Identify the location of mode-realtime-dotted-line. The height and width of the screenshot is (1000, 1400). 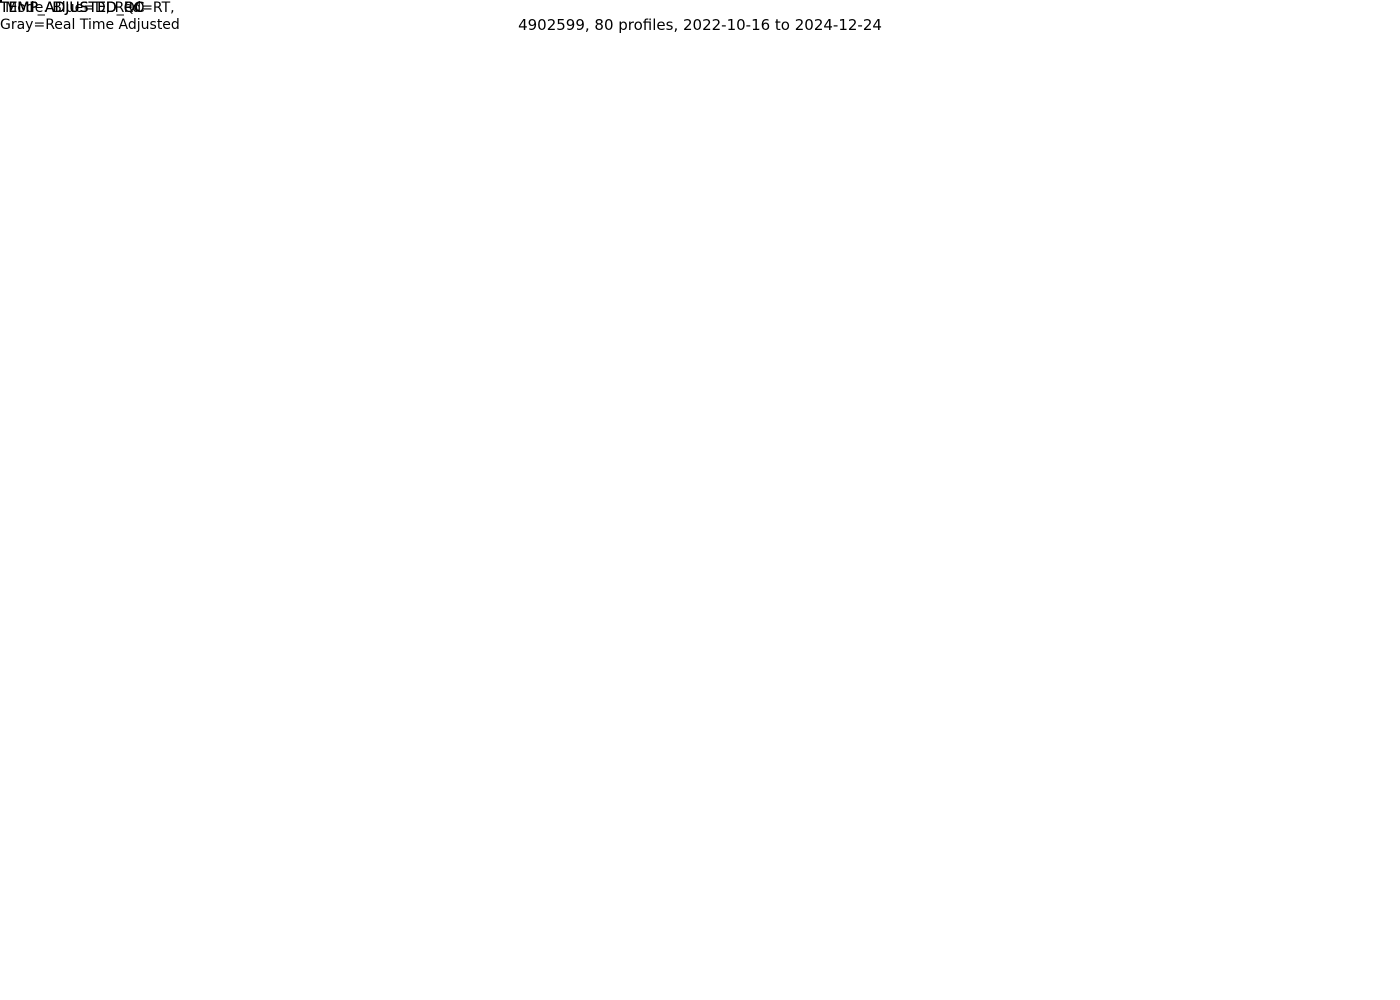
(151, 76).